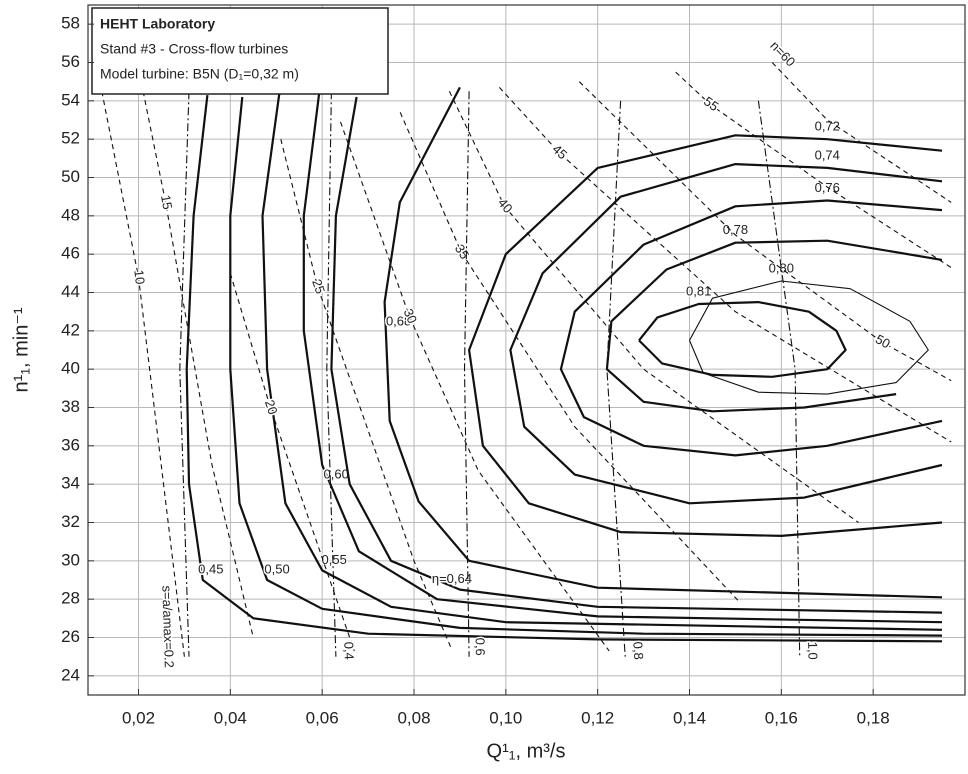 The image size is (968, 774). What do you see at coordinates (873, 717) in the screenshot?
I see `x-tick-label: 0,18` at bounding box center [873, 717].